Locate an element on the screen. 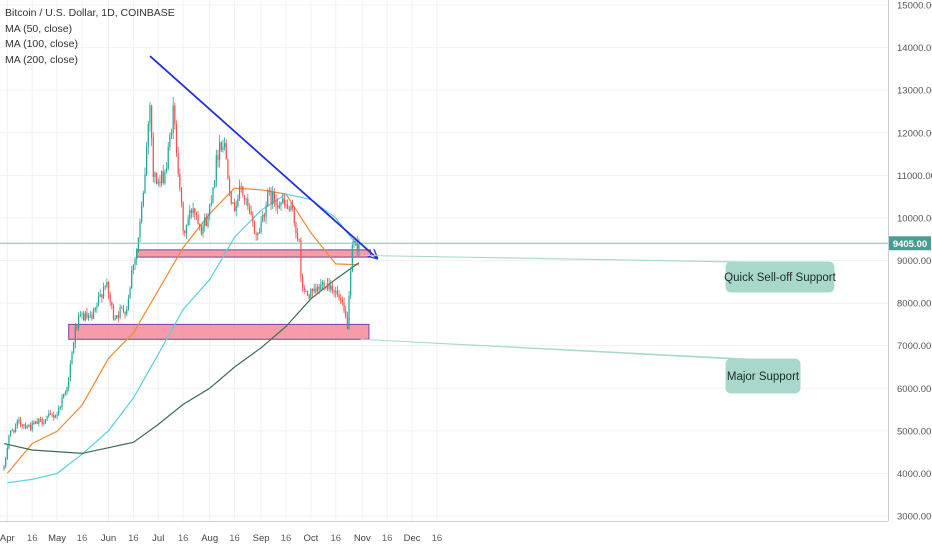 This screenshot has height=555, width=932. x-tick-label: May is located at coordinates (57, 538).